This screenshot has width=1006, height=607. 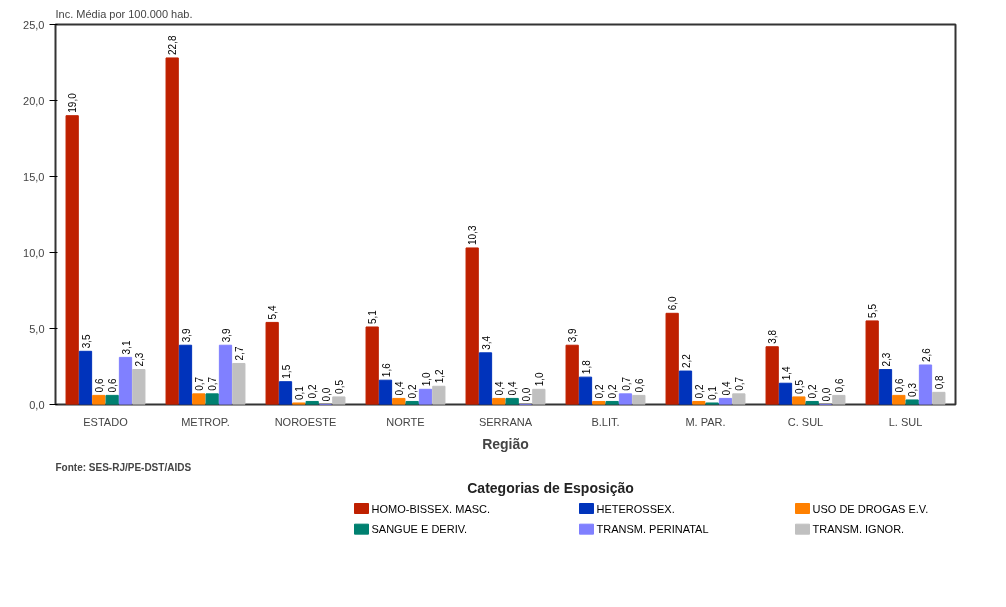 I want to click on y-tick-label: 20,0, so click(x=34, y=100).